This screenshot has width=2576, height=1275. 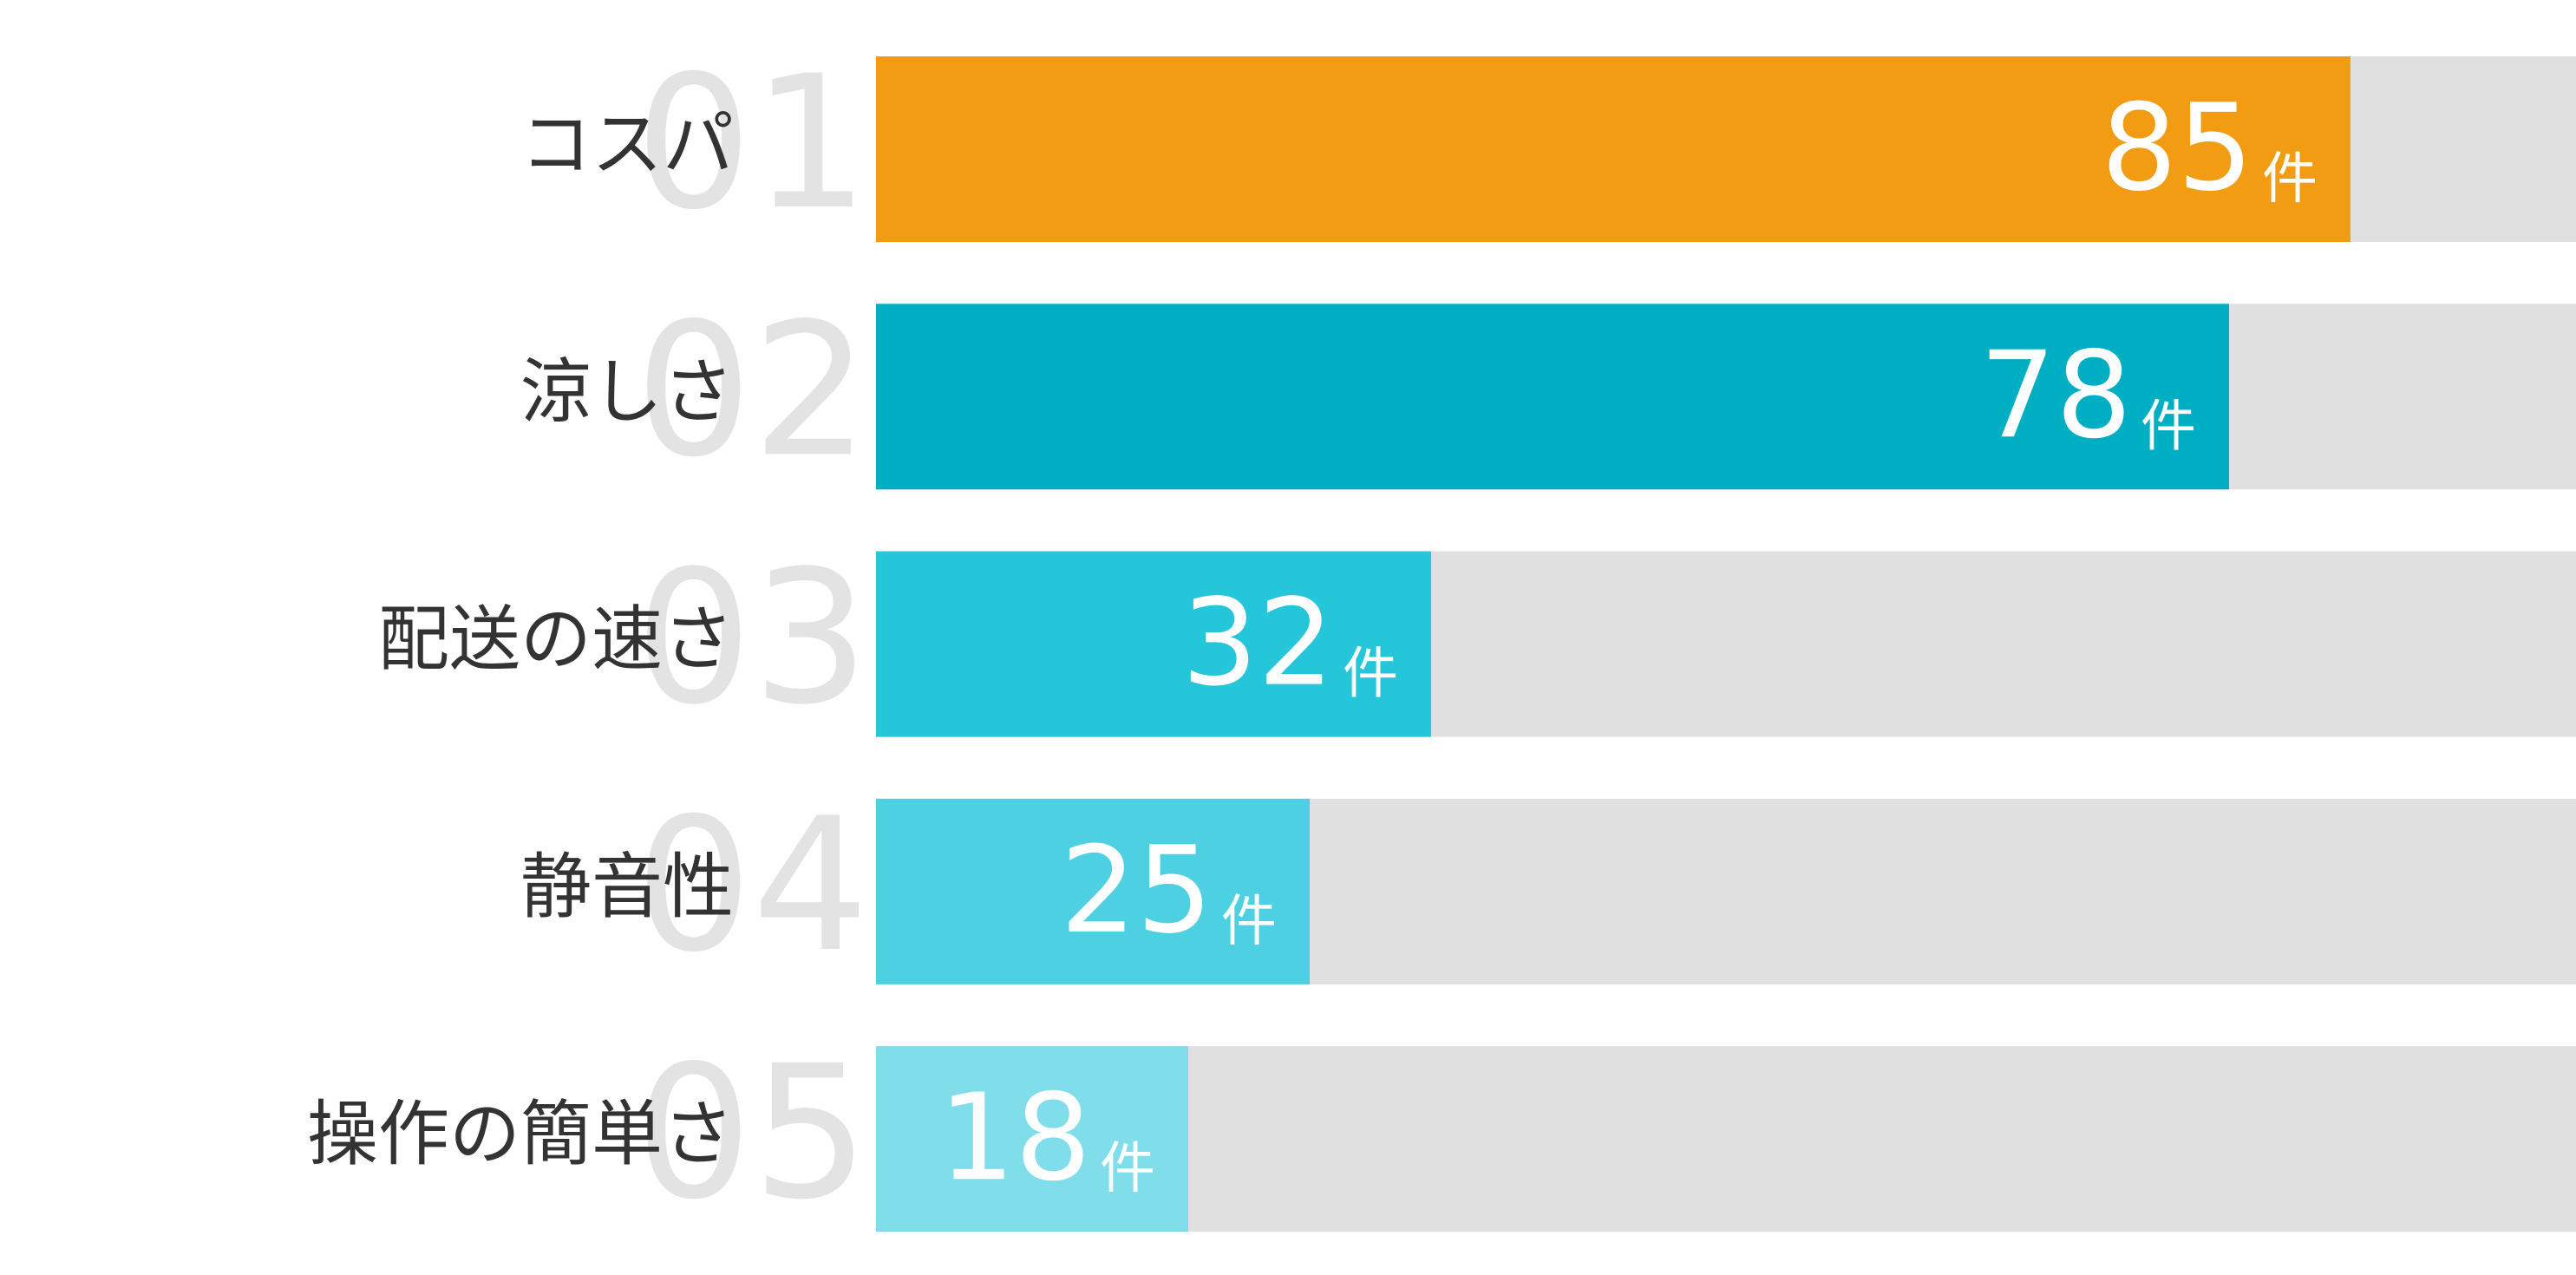 I want to click on value-label: 78 件, so click(x=2087, y=395).